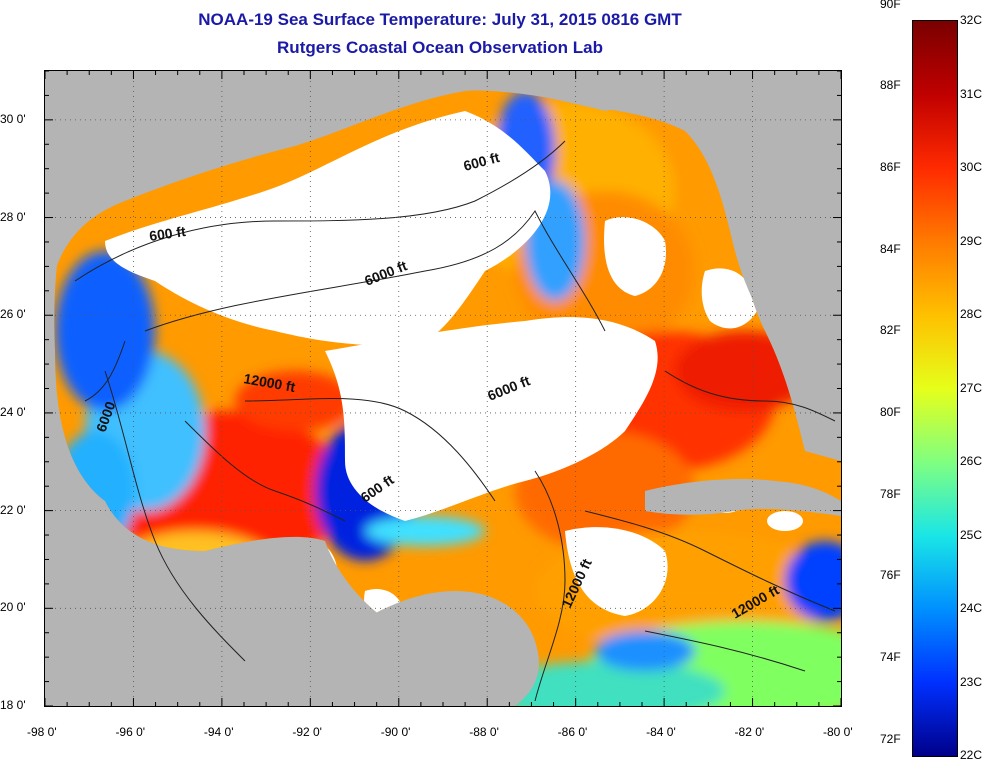  I want to click on colorbar-celsius-label: 27C, so click(971, 387).